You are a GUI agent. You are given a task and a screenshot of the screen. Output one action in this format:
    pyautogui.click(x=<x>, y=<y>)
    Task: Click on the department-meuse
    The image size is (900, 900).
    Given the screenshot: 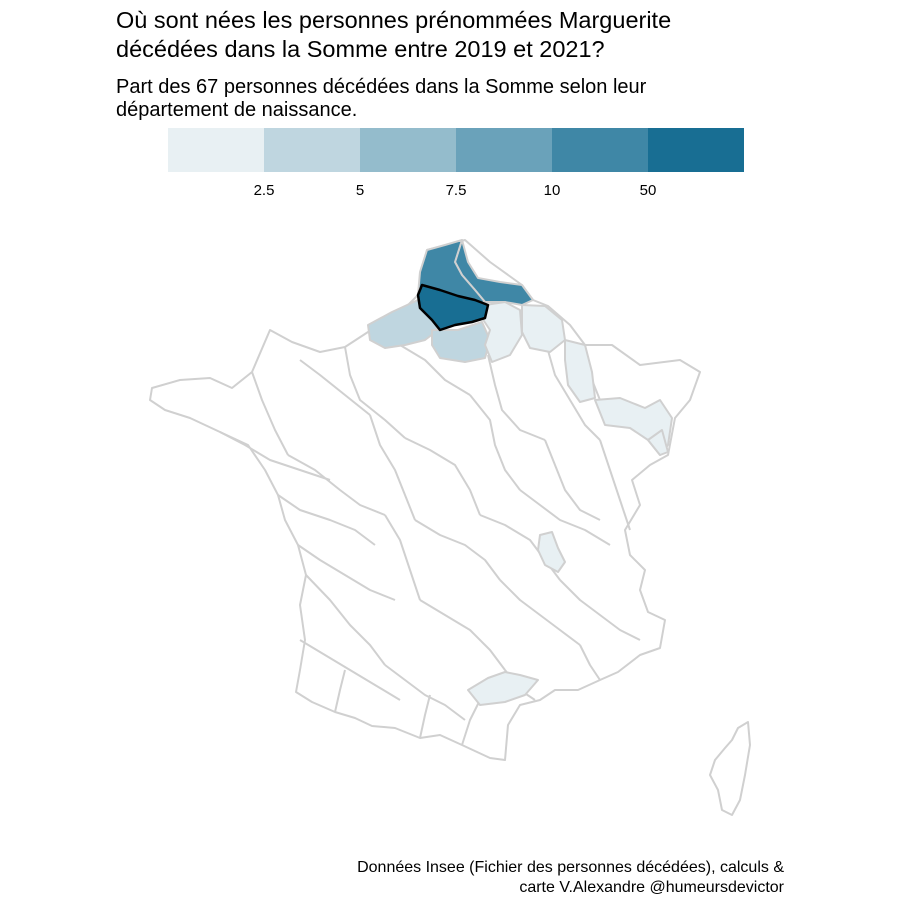 What is the action you would take?
    pyautogui.click(x=580, y=371)
    